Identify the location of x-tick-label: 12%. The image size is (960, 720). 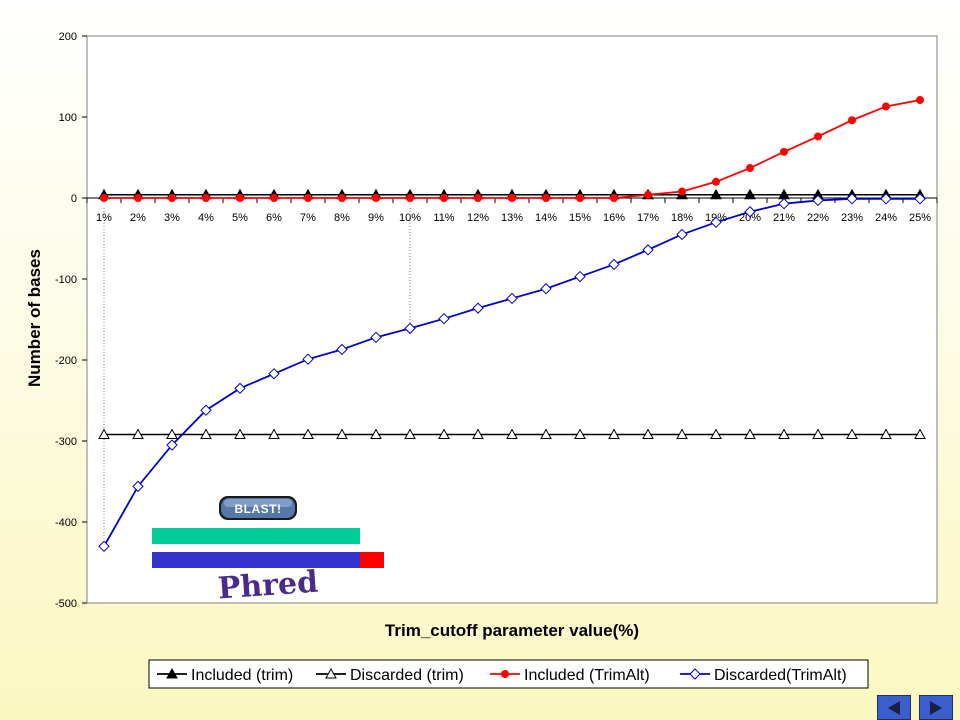
(478, 218).